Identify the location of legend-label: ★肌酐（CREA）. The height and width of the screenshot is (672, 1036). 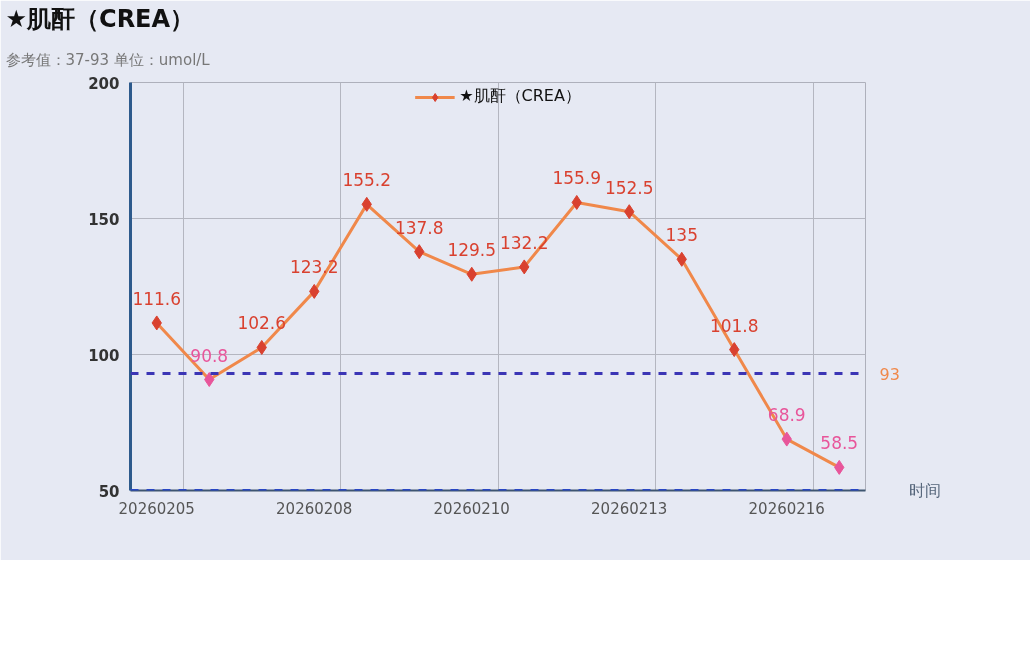
(520, 96).